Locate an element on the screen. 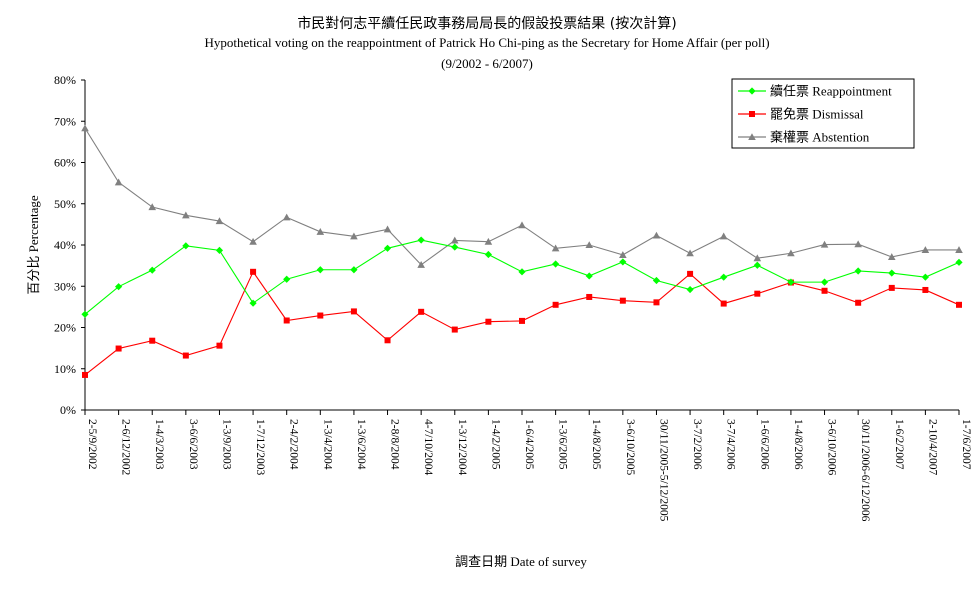 This screenshot has width=974, height=599. x-tick-label: 4-7/10/2004 is located at coordinates (428, 447).